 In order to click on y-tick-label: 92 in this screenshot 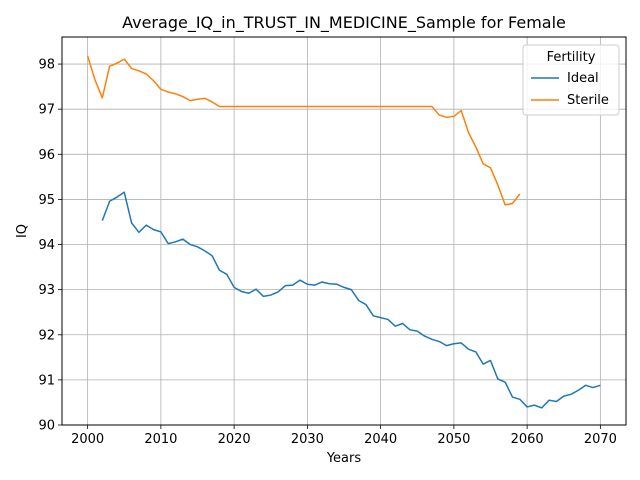, I will do `click(46, 335)`.